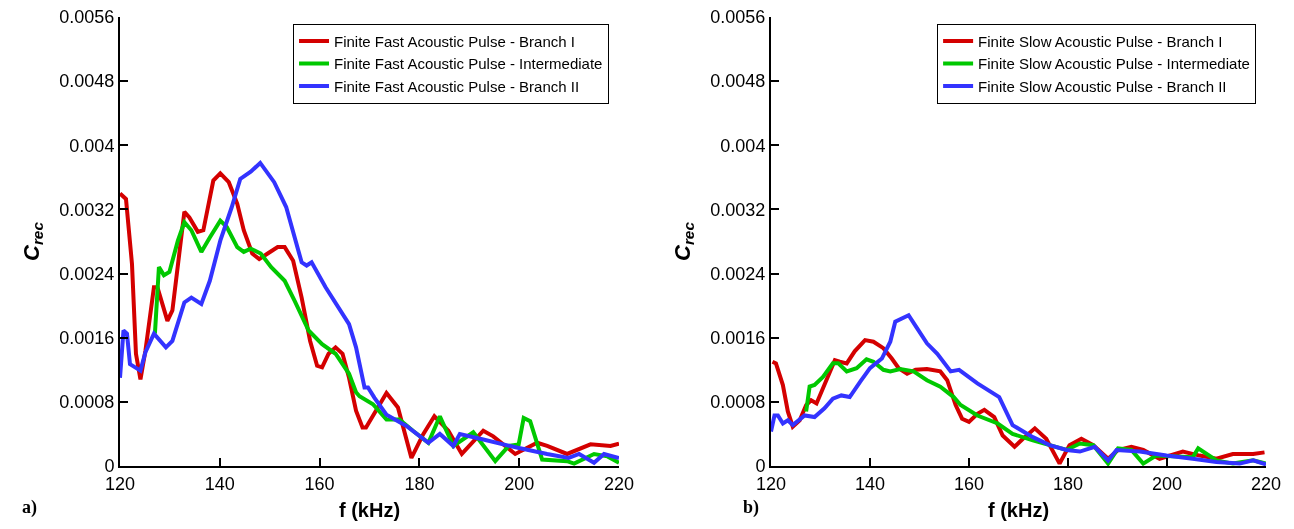  What do you see at coordinates (29, 507) in the screenshot?
I see `text: a)` at bounding box center [29, 507].